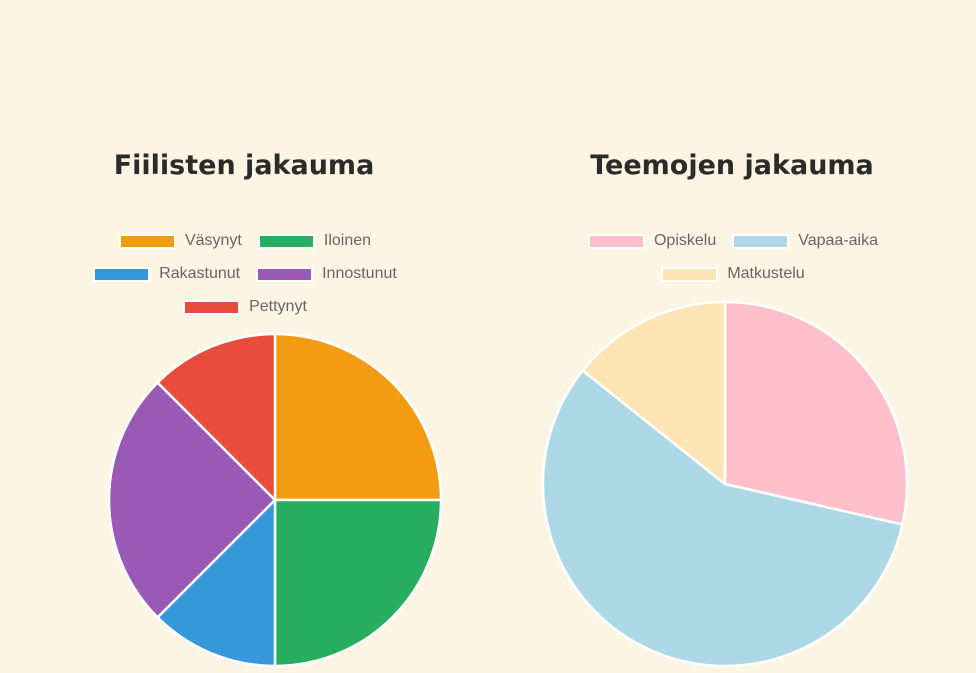 This screenshot has width=976, height=673. What do you see at coordinates (652, 241) in the screenshot?
I see `legend-item: Opiskelu` at bounding box center [652, 241].